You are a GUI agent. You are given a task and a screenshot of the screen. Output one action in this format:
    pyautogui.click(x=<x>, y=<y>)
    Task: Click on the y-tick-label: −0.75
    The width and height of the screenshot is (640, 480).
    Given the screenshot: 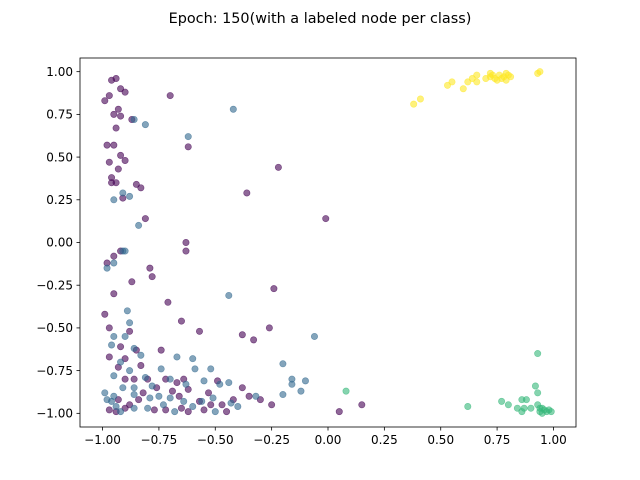 What is the action you would take?
    pyautogui.click(x=54, y=371)
    